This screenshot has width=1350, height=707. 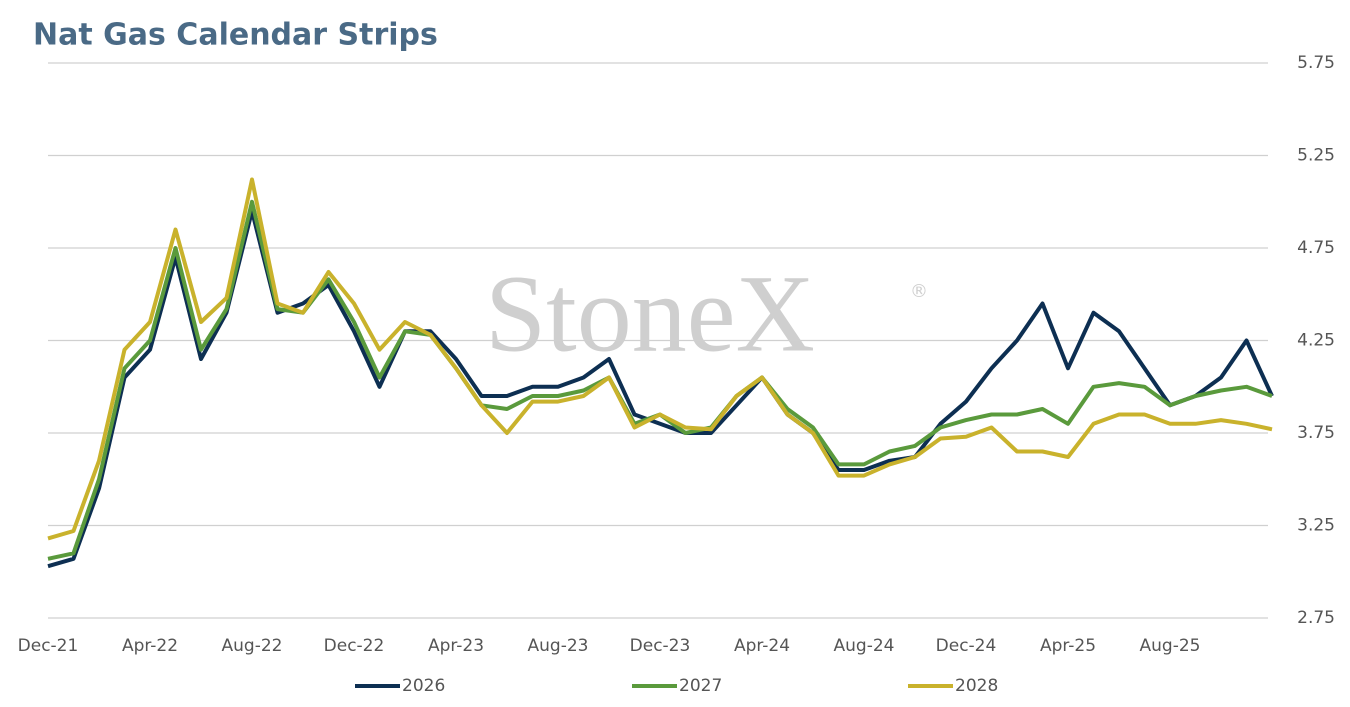 What do you see at coordinates (660, 646) in the screenshot?
I see `x-tick-label: Dec-23` at bounding box center [660, 646].